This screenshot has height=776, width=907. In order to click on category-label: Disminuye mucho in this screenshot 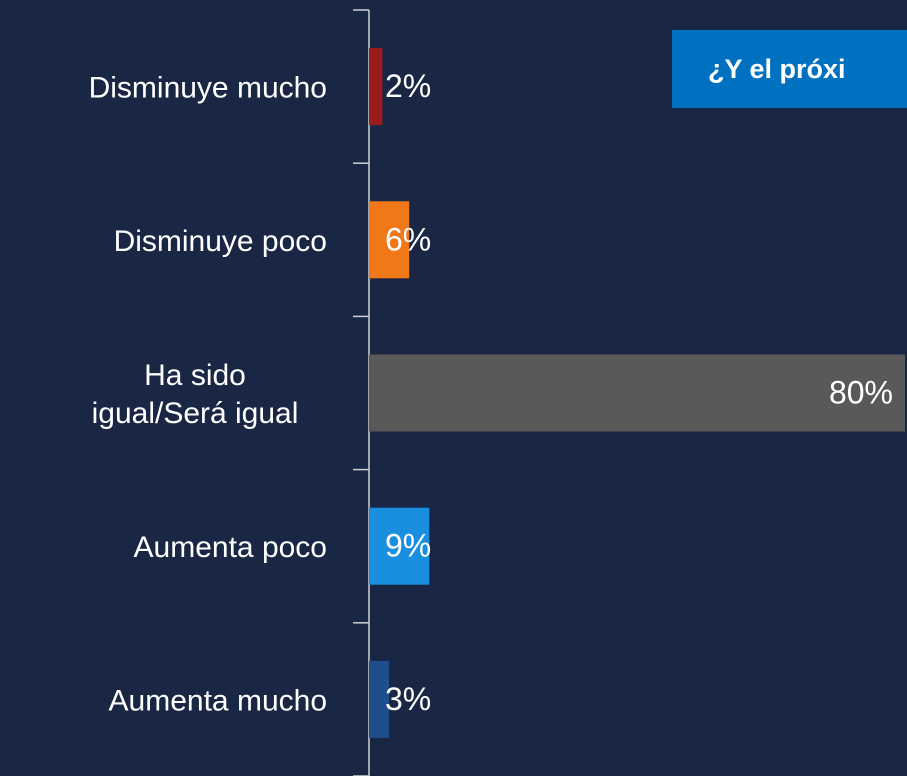, I will do `click(208, 88)`.